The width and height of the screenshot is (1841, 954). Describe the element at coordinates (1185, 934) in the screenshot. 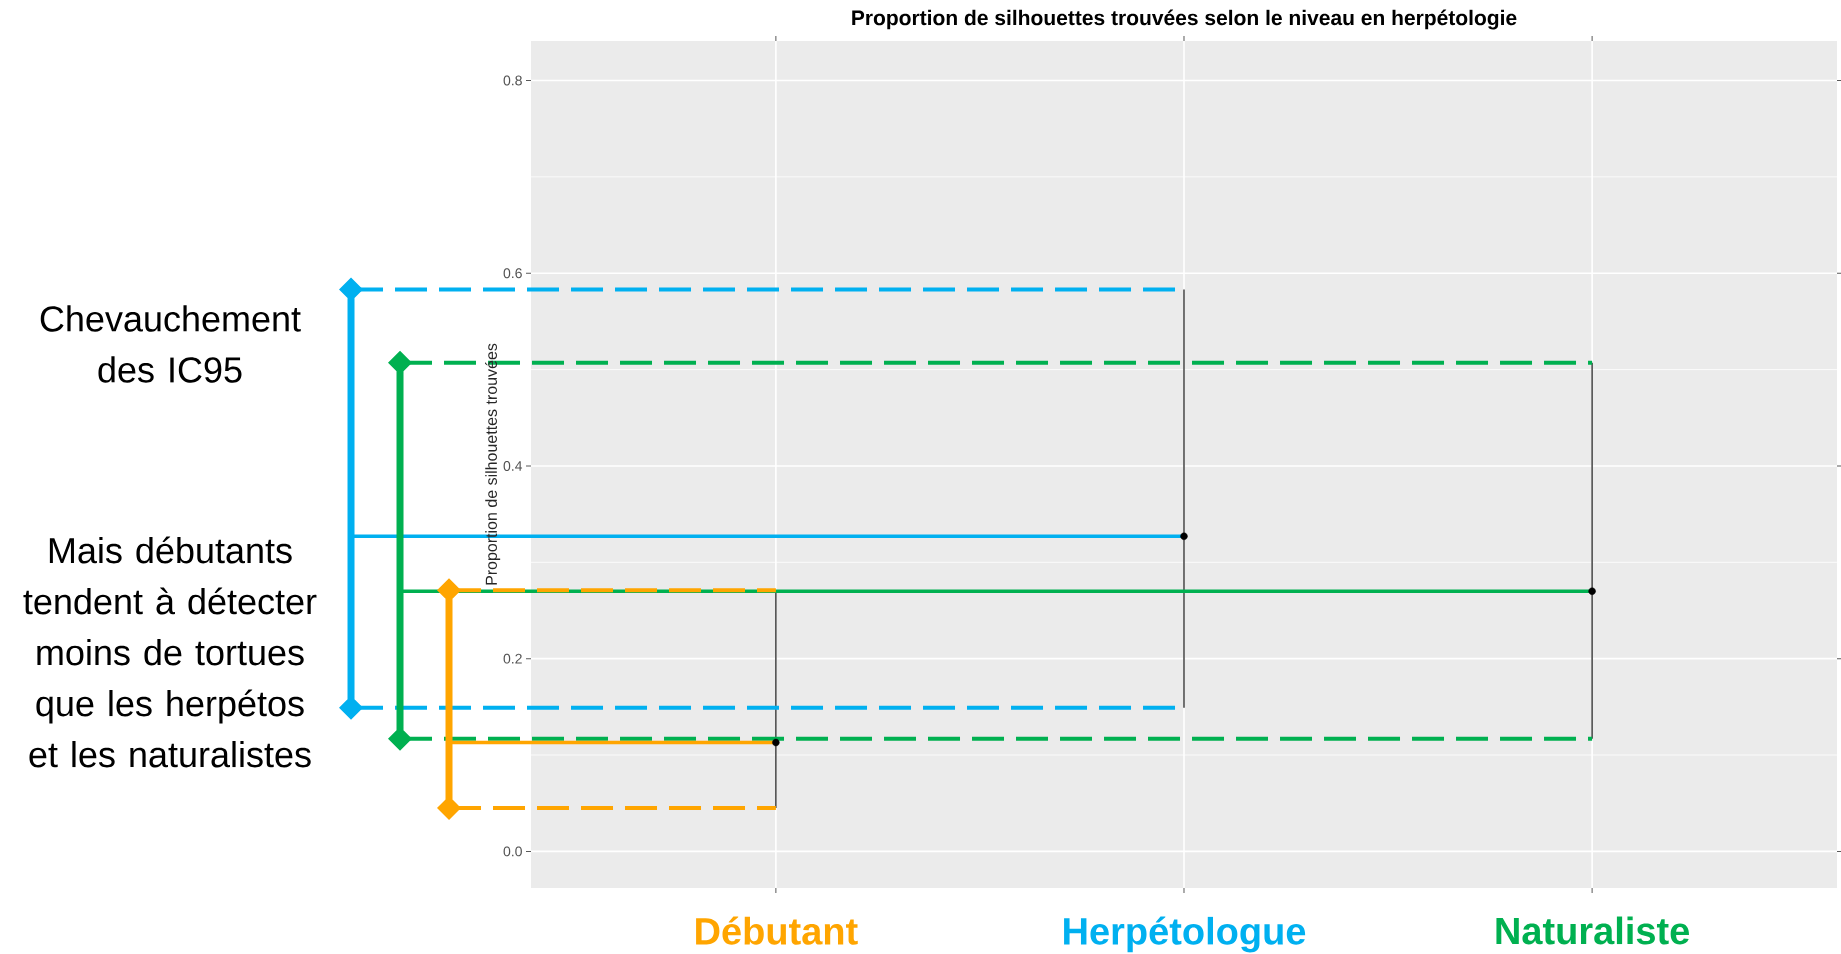

I see `x-tick-label: Herpétologue` at that location.